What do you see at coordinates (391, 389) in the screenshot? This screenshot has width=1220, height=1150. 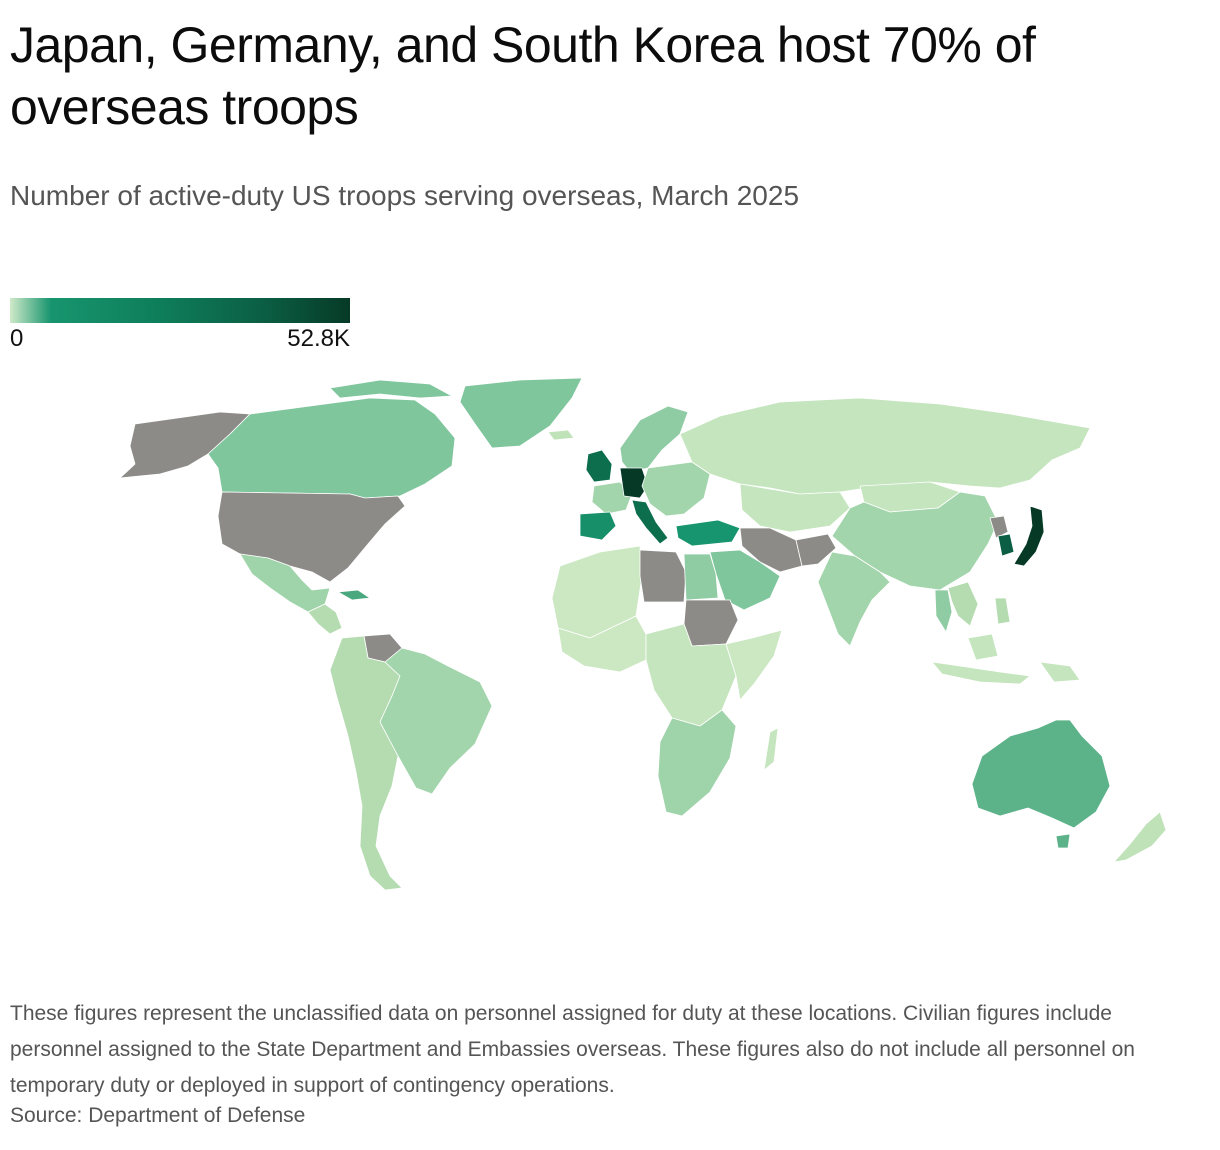 I see `region-canada-islands` at bounding box center [391, 389].